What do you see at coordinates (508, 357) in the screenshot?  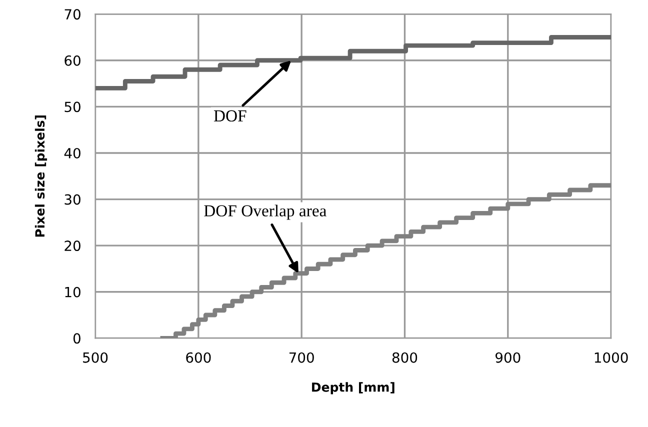 I see `x-tick-label: 900` at bounding box center [508, 357].